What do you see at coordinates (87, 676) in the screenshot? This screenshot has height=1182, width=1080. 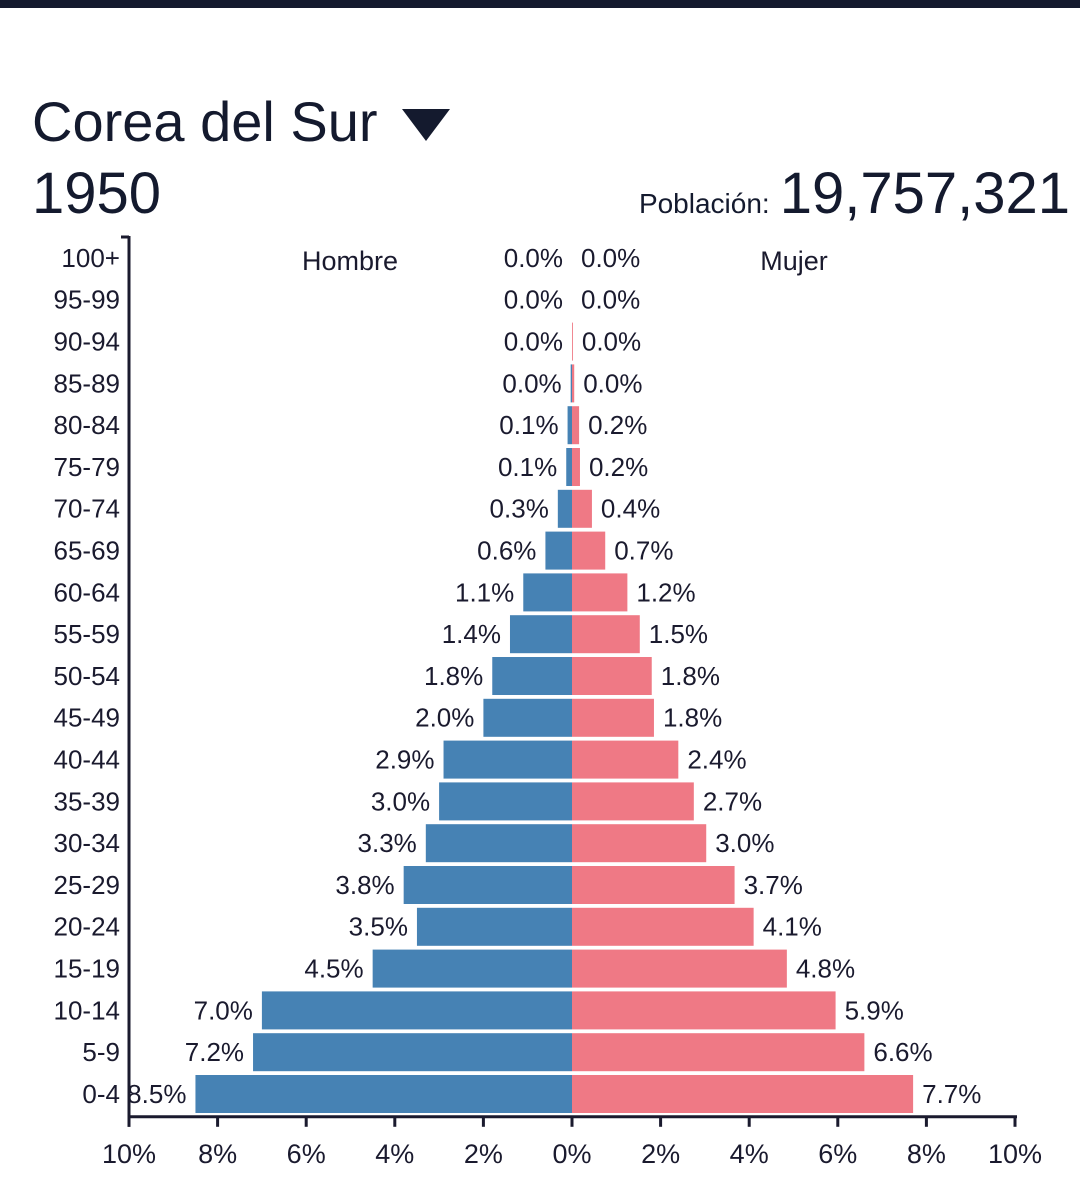 I see `age-label-50-54: 50-54` at bounding box center [87, 676].